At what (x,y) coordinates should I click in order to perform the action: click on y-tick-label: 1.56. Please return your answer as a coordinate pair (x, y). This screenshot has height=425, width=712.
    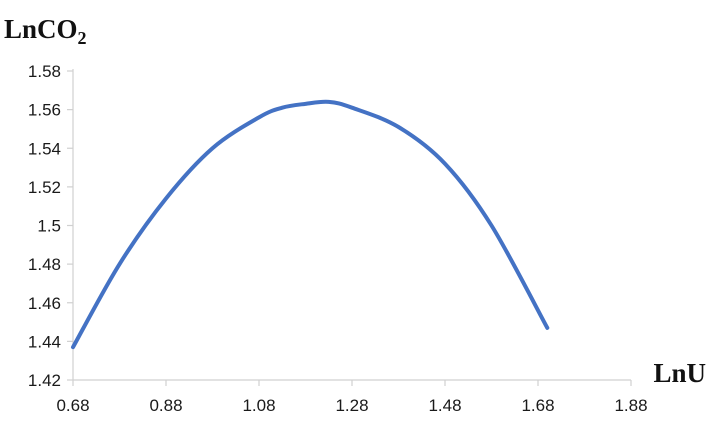
    Looking at the image, I should click on (44, 110).